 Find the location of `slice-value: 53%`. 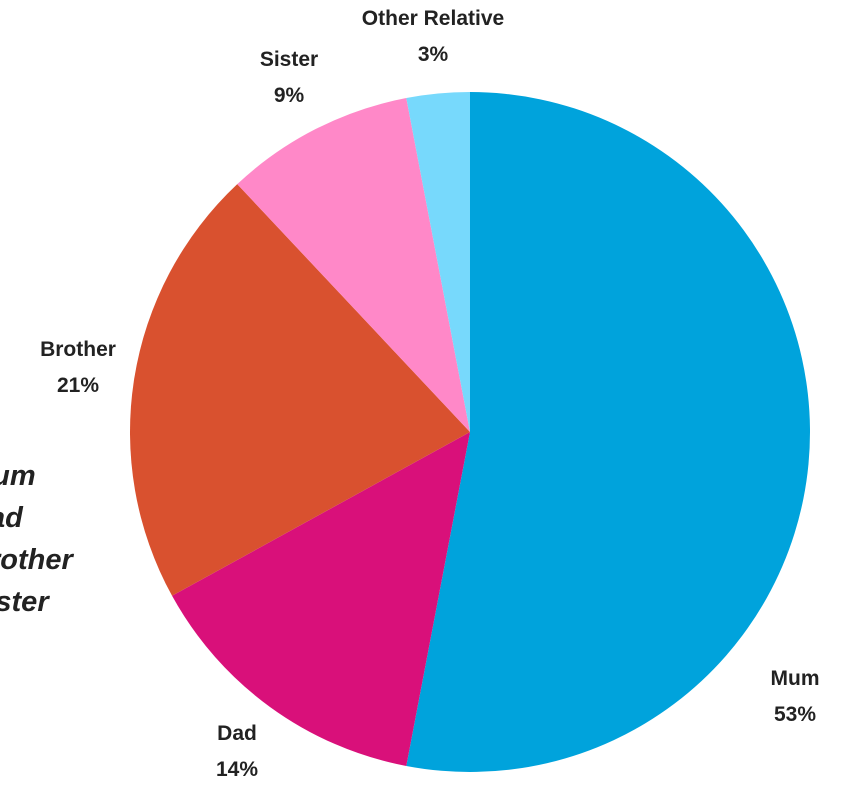

slice-value: 53% is located at coordinates (795, 714).